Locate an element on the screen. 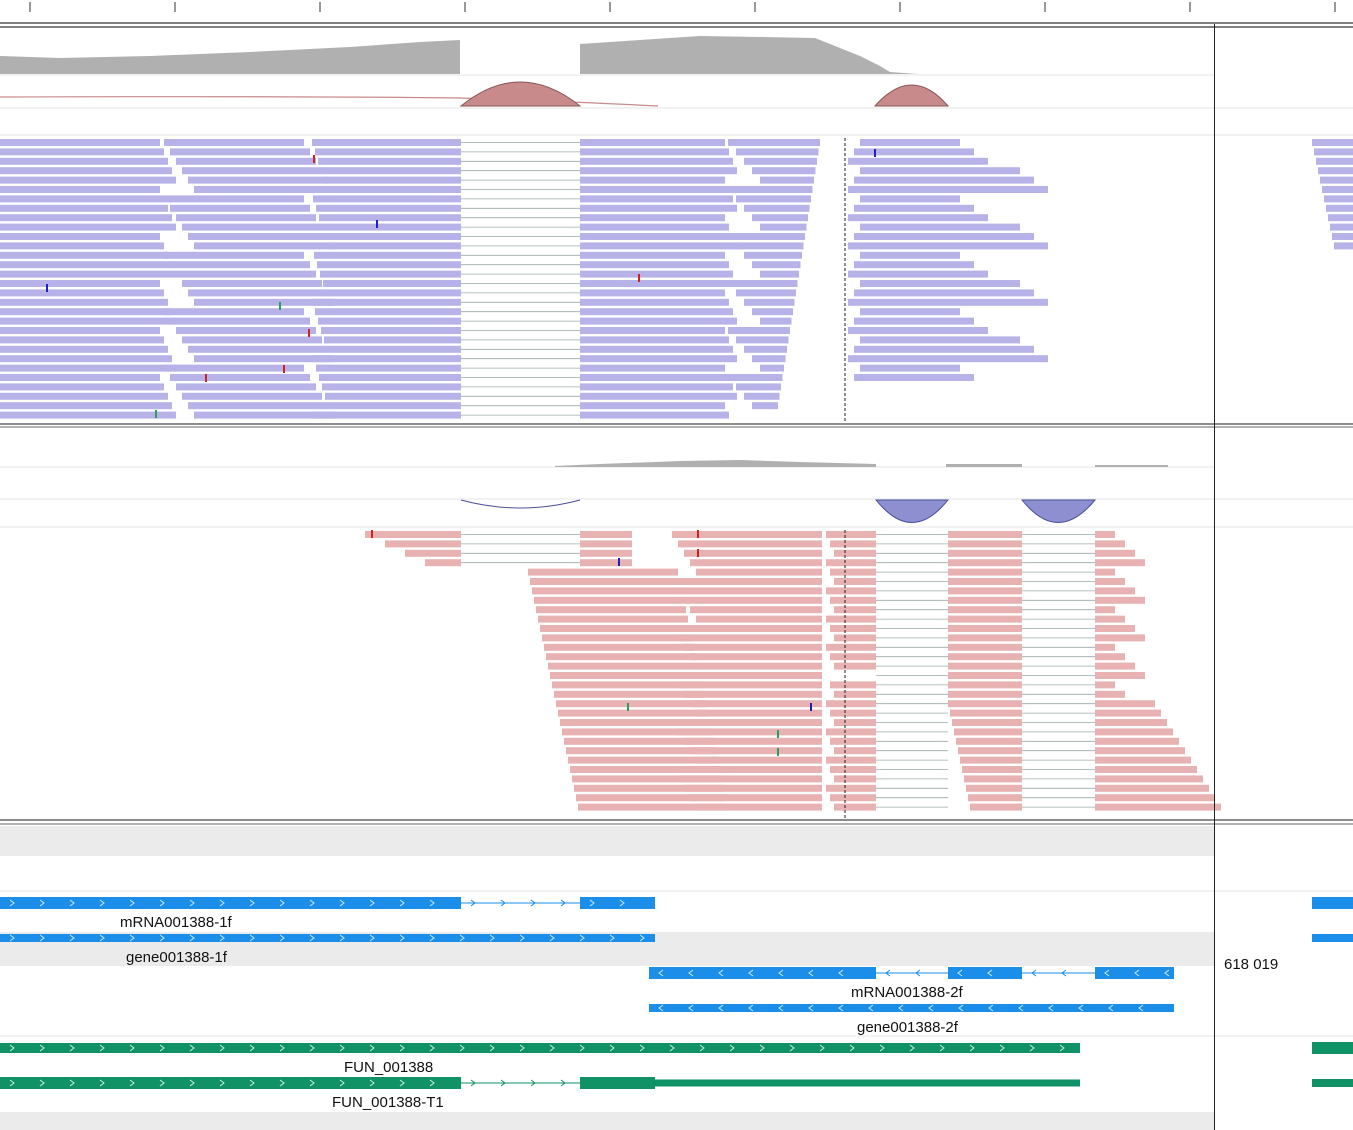 The height and width of the screenshot is (1130, 1353). feature-label-gene-2f: gene001388-2f is located at coordinates (907, 1027).